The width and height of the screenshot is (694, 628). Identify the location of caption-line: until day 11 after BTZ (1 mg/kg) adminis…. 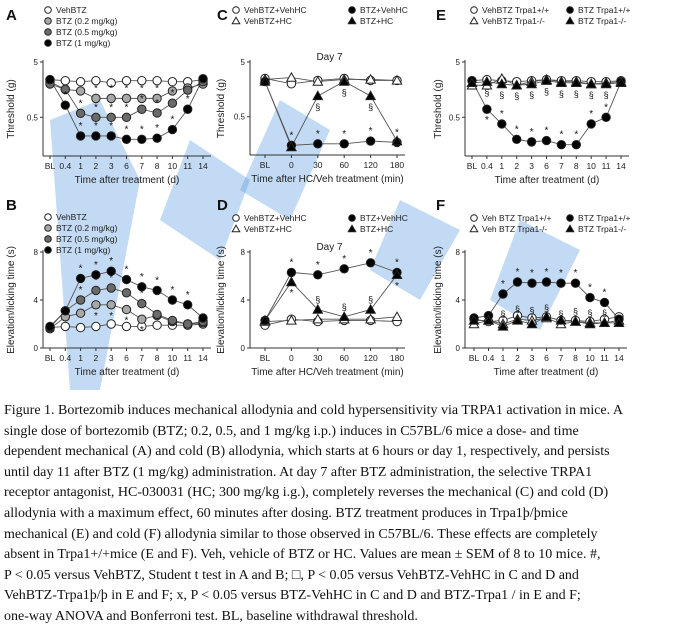
(298, 472).